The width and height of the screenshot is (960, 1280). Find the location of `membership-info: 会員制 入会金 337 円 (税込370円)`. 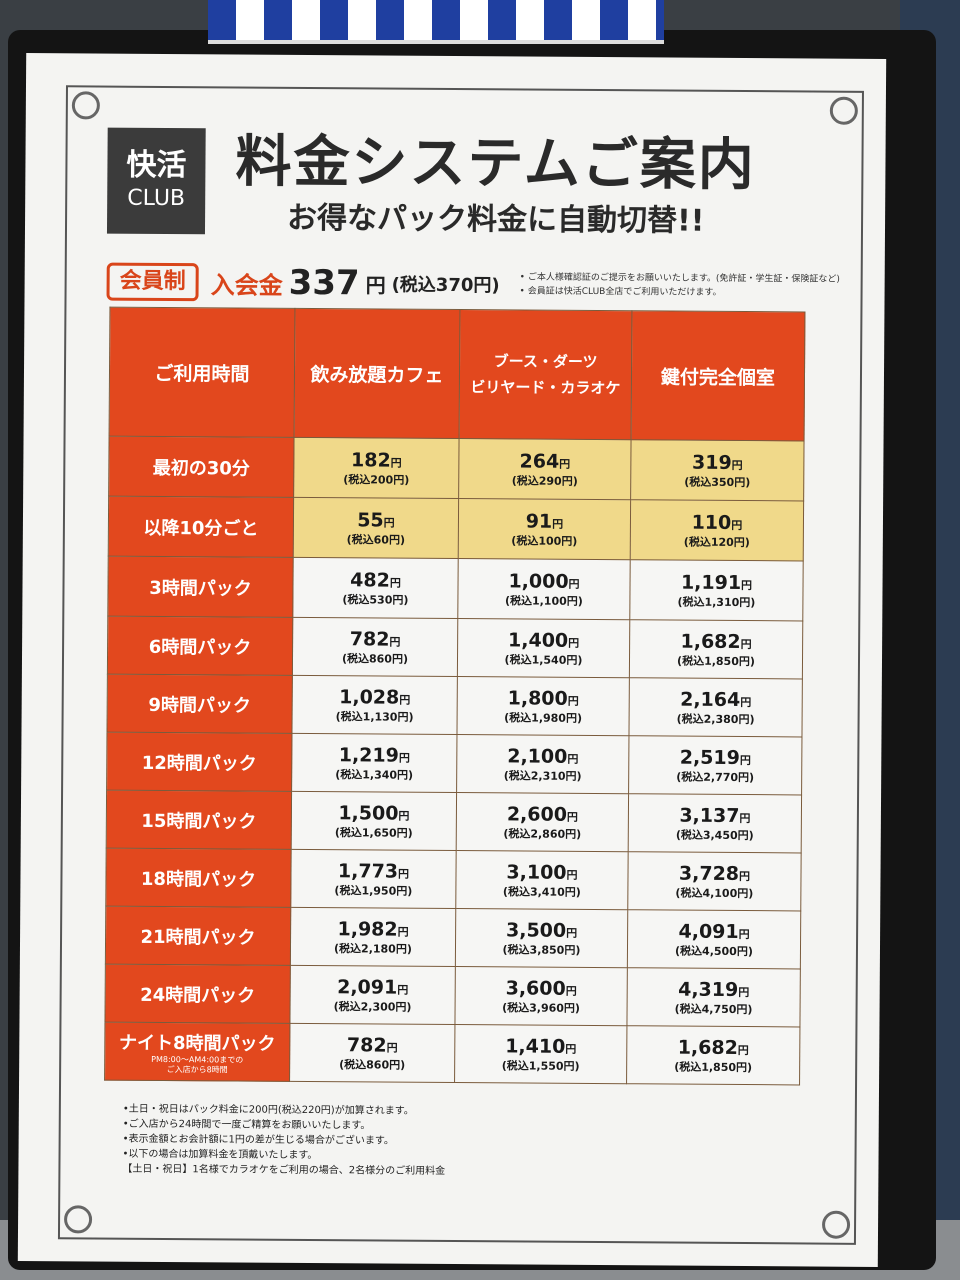

membership-info: 会員制 入会金 337 円 (税込370円) is located at coordinates (303, 283).